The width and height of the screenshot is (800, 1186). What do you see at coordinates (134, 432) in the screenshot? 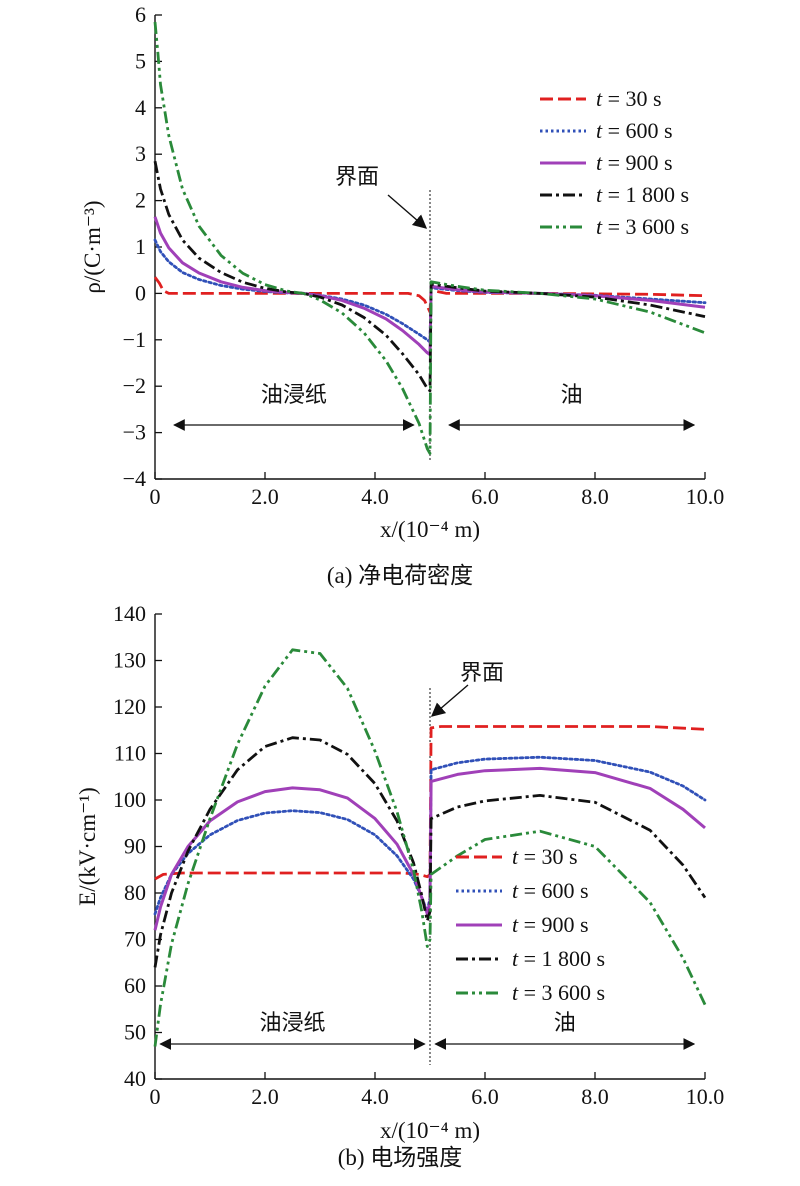
I see `y-tick-label: −3` at bounding box center [134, 432].